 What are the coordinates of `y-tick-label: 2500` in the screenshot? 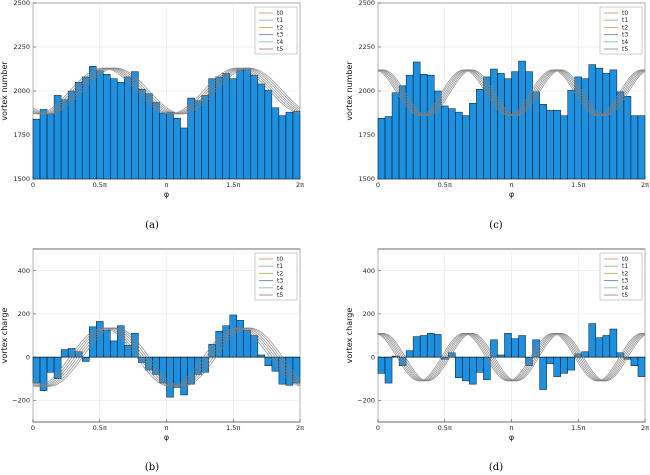 It's located at (21, 3).